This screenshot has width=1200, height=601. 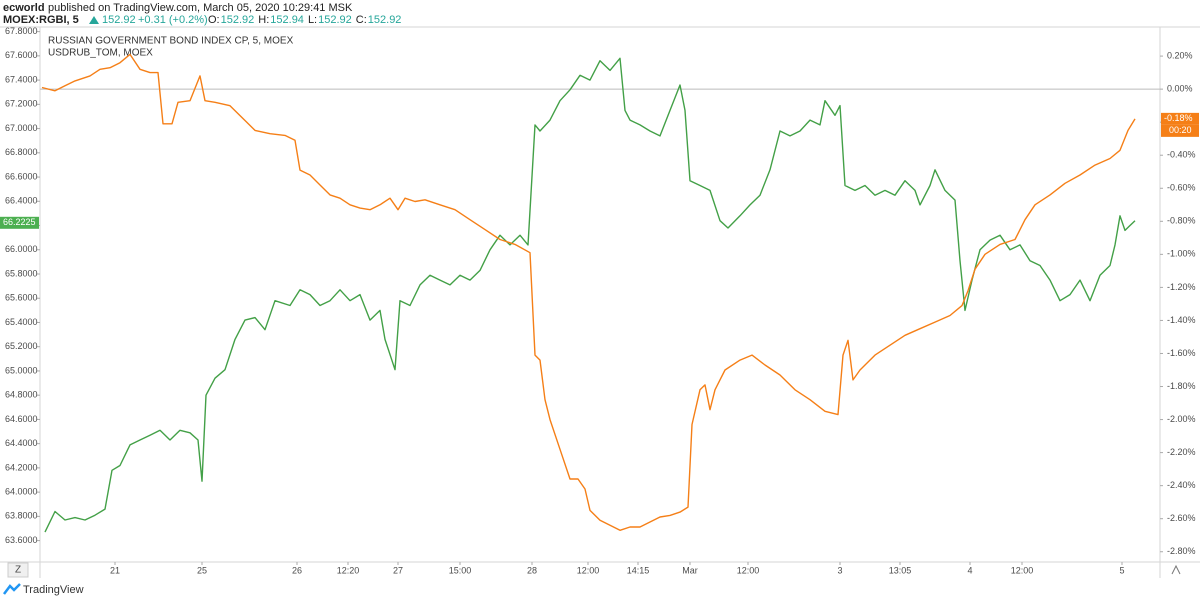 I want to click on x-tick-label: 4, so click(x=969, y=570).